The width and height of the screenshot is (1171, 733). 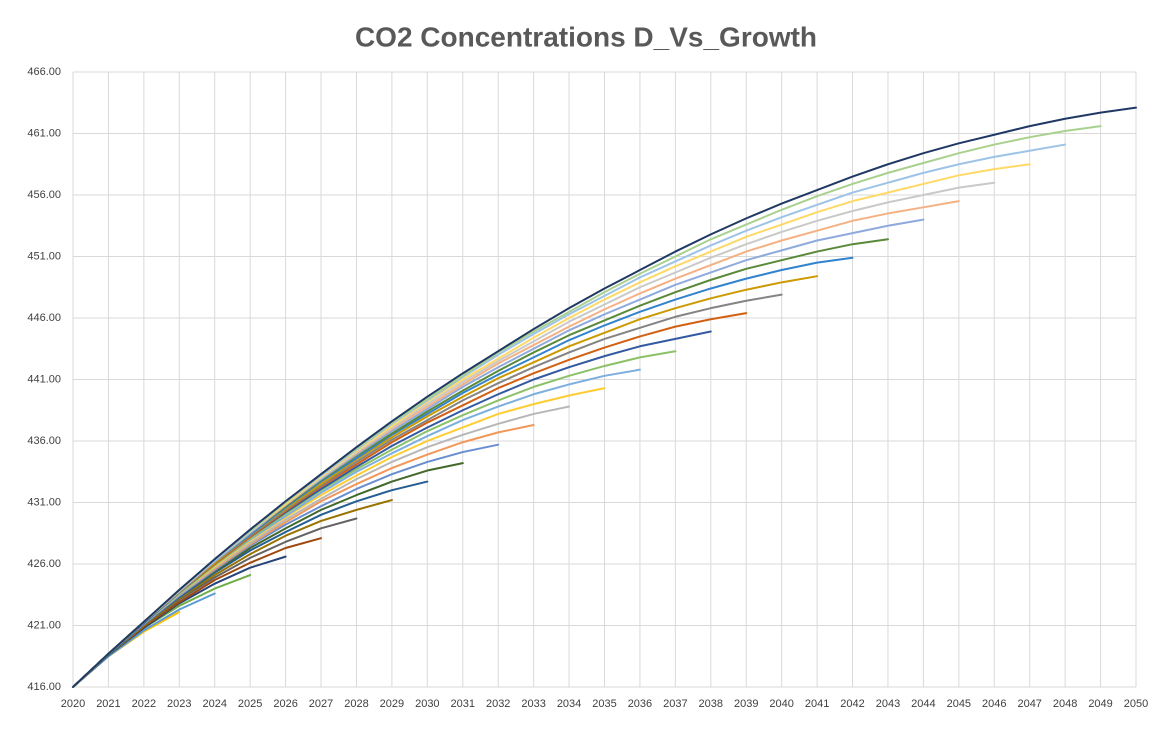 What do you see at coordinates (888, 704) in the screenshot?
I see `x-tick-label: 2043` at bounding box center [888, 704].